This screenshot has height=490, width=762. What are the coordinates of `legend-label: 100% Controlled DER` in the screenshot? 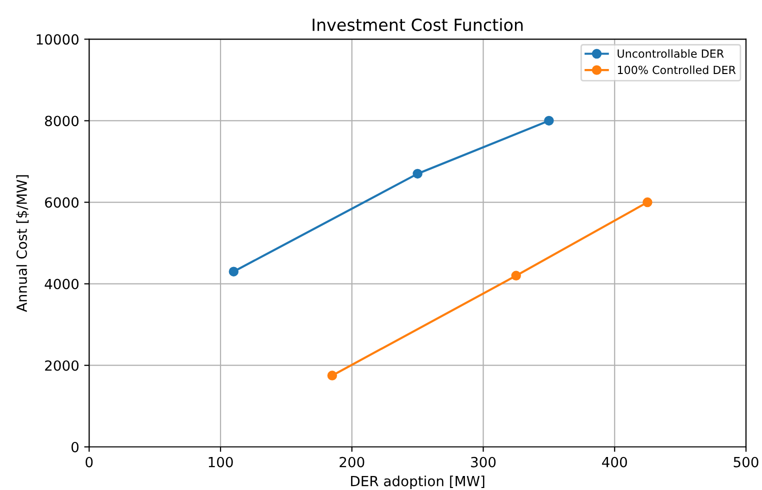 It's located at (677, 70).